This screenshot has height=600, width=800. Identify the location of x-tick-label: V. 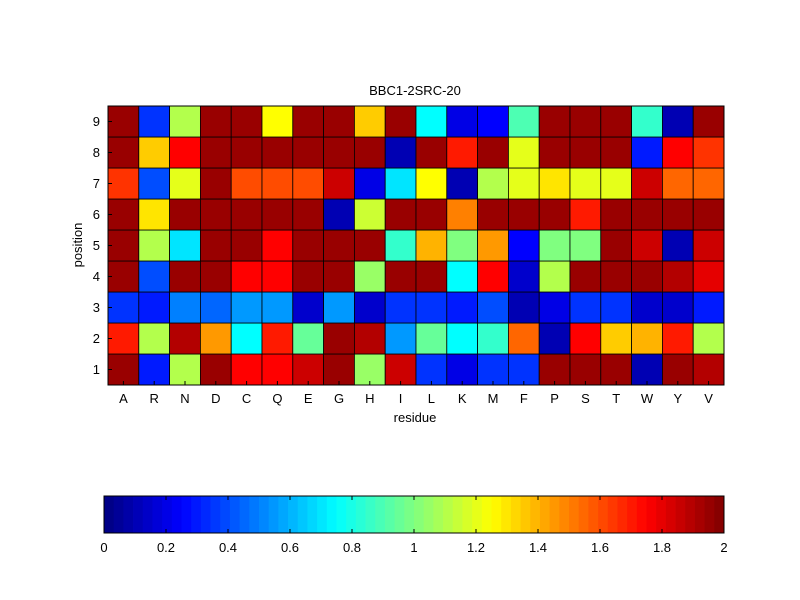
(708, 398).